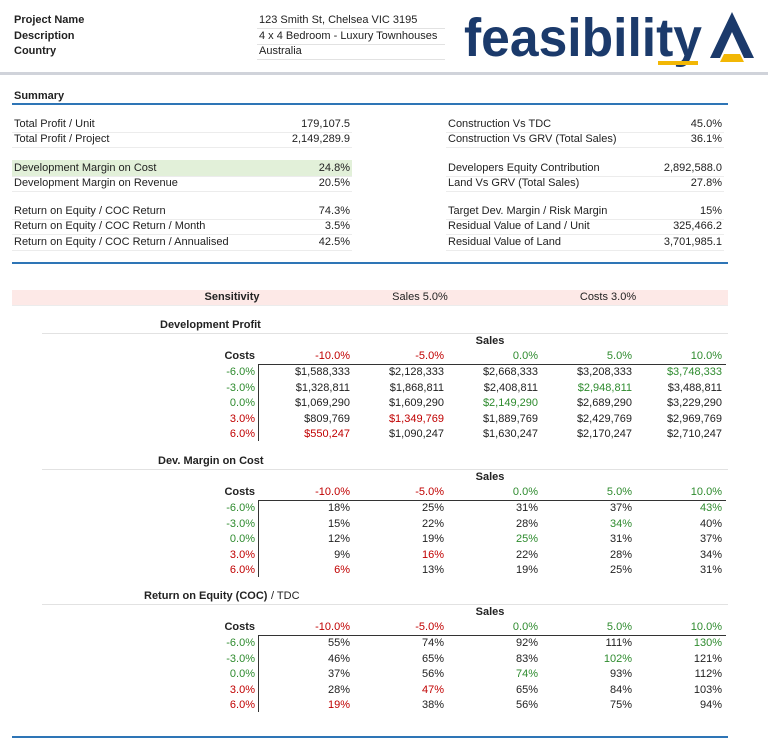  Describe the element at coordinates (692, 168) in the screenshot. I see `metric-value: 2,892,588.0` at that location.